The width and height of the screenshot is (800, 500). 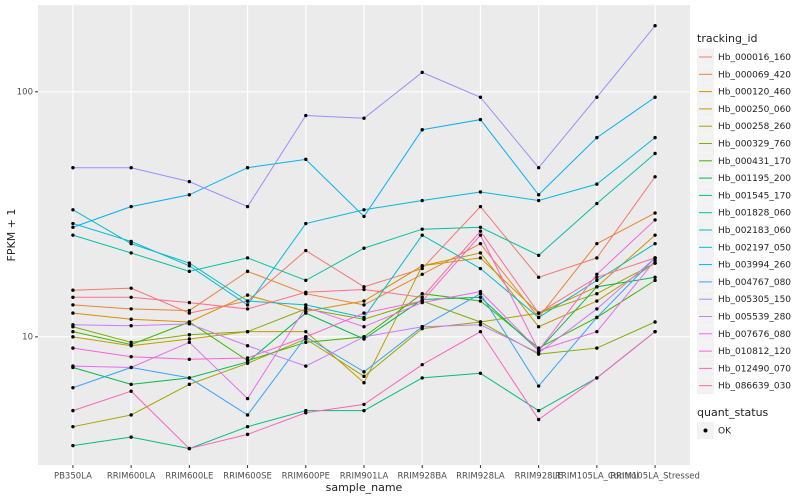 What do you see at coordinates (247, 477) in the screenshot?
I see `x-tick-label: RRIM600SE` at bounding box center [247, 477].